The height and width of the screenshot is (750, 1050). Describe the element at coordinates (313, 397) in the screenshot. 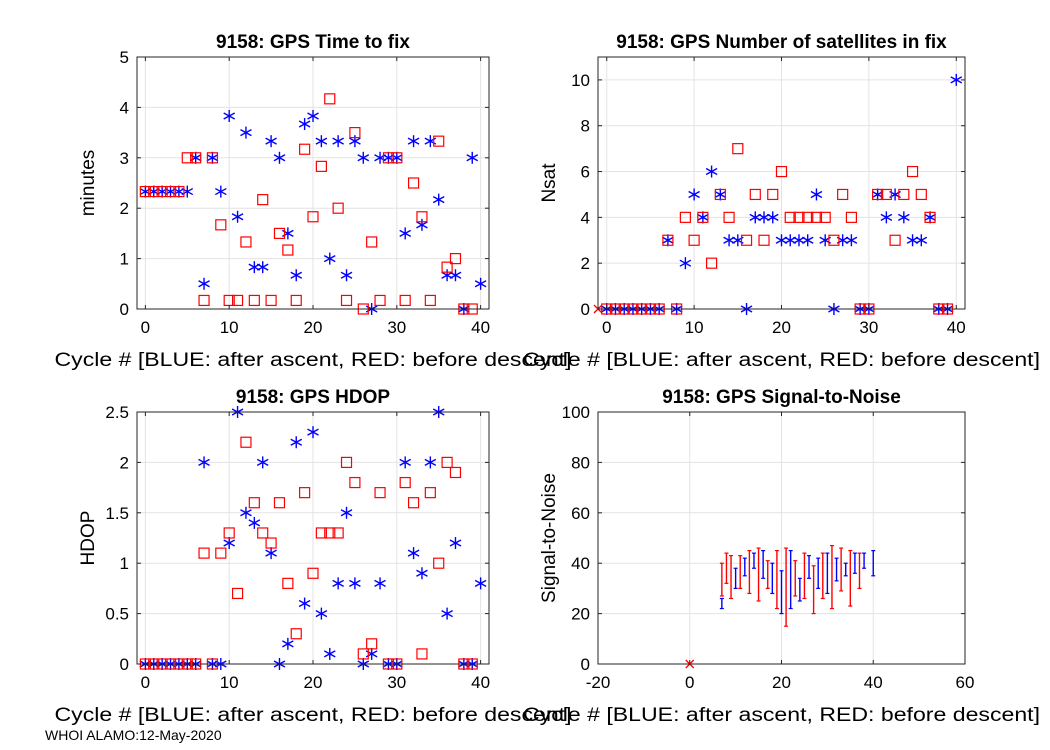

I see `chart-2-title: 9158: GPS HDOP` at that location.